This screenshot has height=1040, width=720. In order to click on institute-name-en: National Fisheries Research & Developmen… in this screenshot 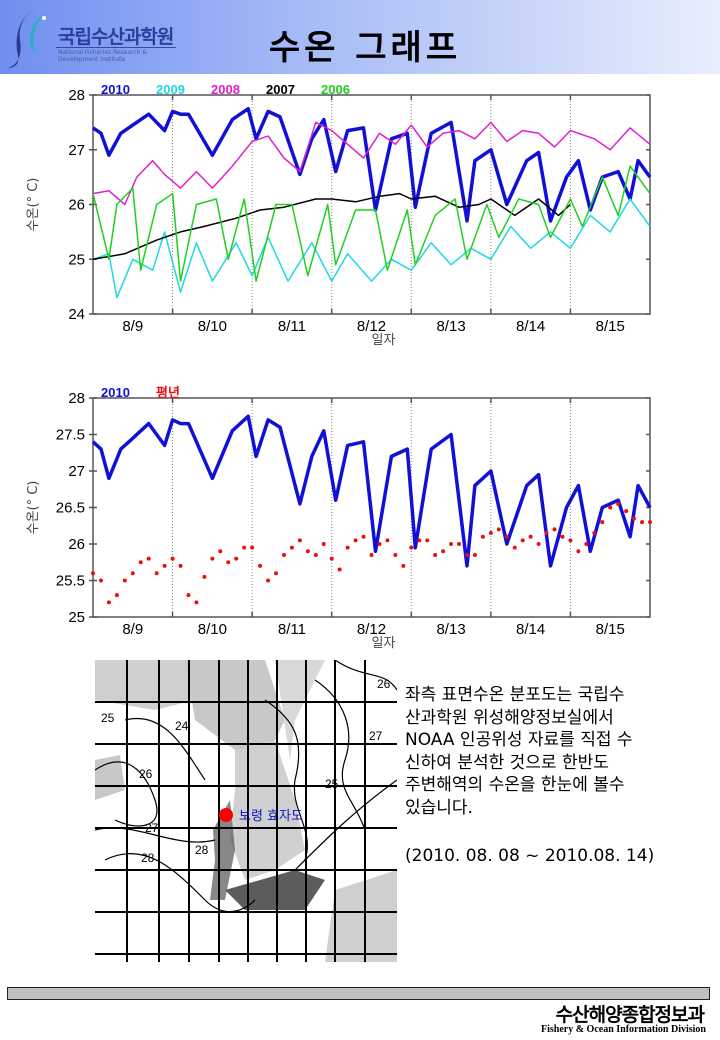, I will do `click(103, 56)`.